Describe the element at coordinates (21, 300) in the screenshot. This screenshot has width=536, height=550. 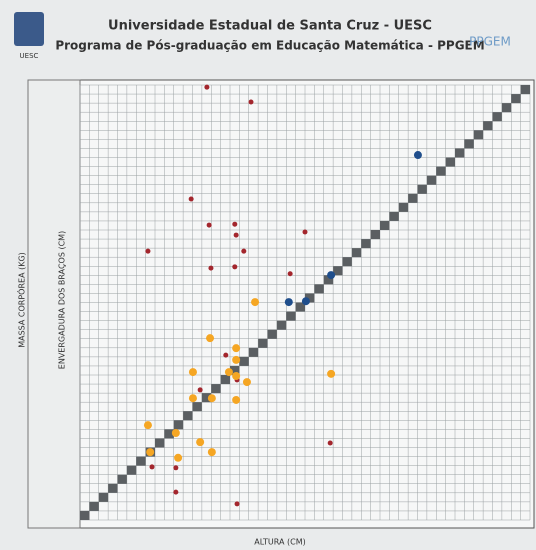
I see `y2-axis-label: MASSA CORPÓREA (KG)` at that location.